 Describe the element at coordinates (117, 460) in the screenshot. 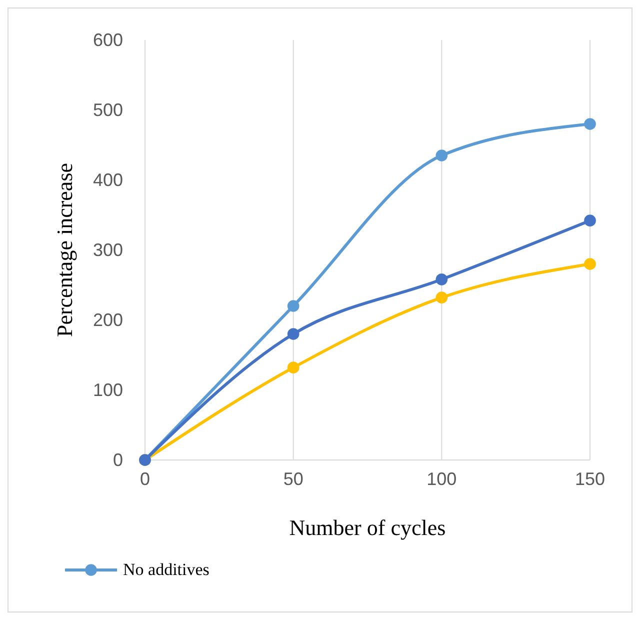

I see `y-tick-label: 0` at that location.